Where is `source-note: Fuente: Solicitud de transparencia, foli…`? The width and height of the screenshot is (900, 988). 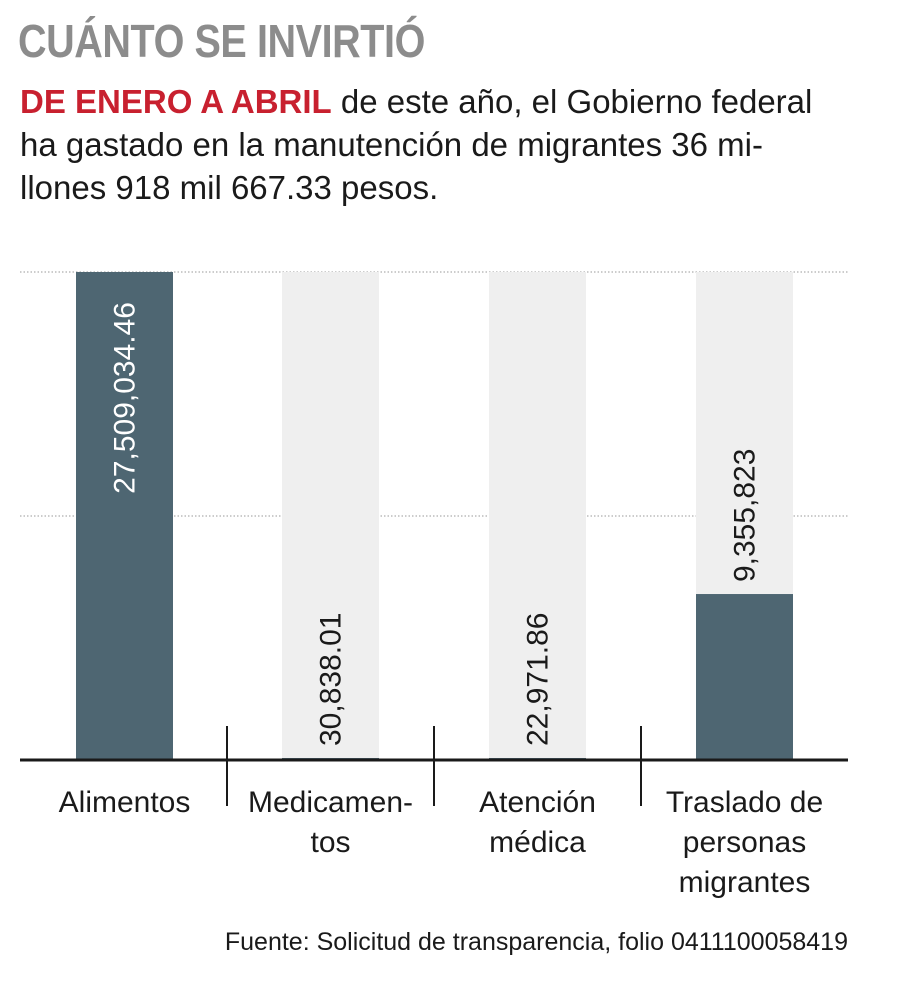
source-note: Fuente: Solicitud de transparencia, foli… is located at coordinates (536, 942).